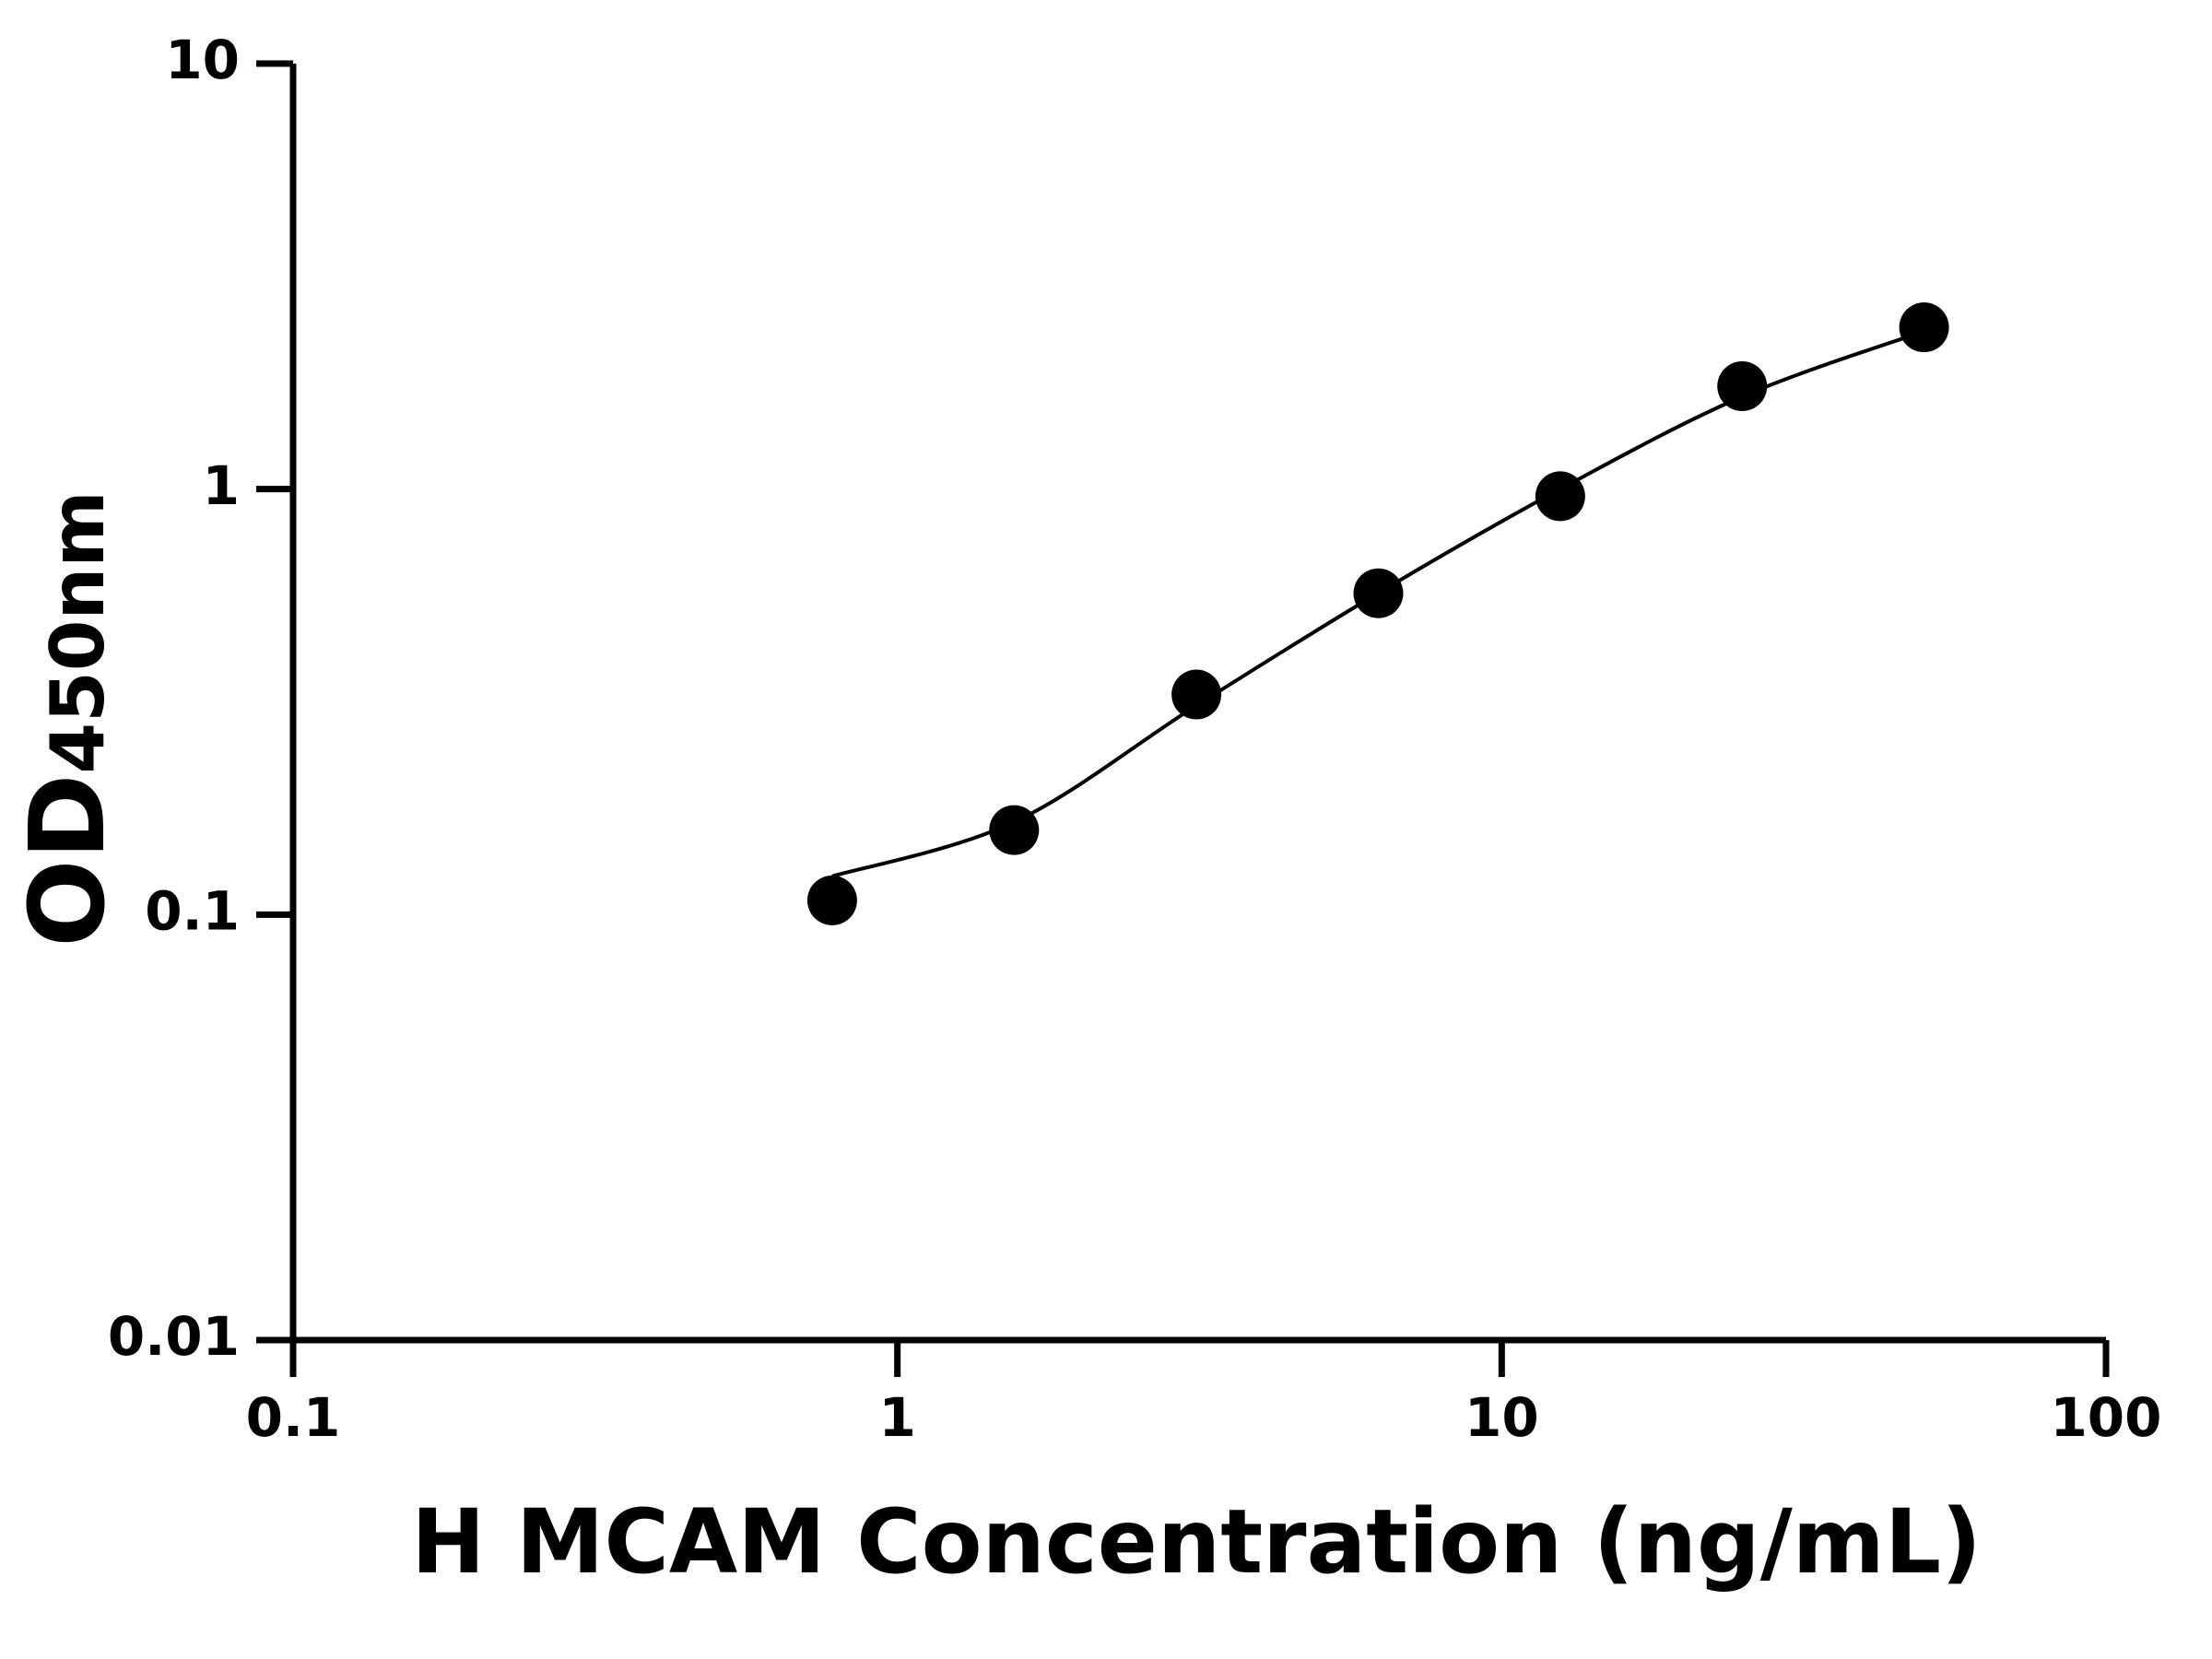 This screenshot has width=2212, height=1659. What do you see at coordinates (221, 485) in the screenshot?
I see `y-tick-label: 1` at bounding box center [221, 485].